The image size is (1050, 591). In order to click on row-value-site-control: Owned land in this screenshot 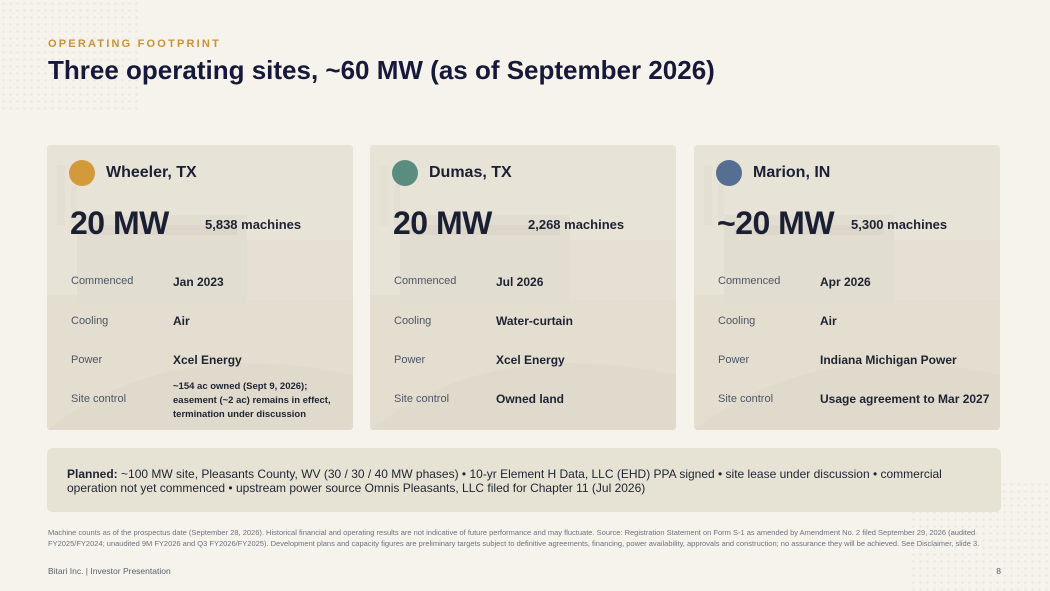, I will do `click(530, 399)`.